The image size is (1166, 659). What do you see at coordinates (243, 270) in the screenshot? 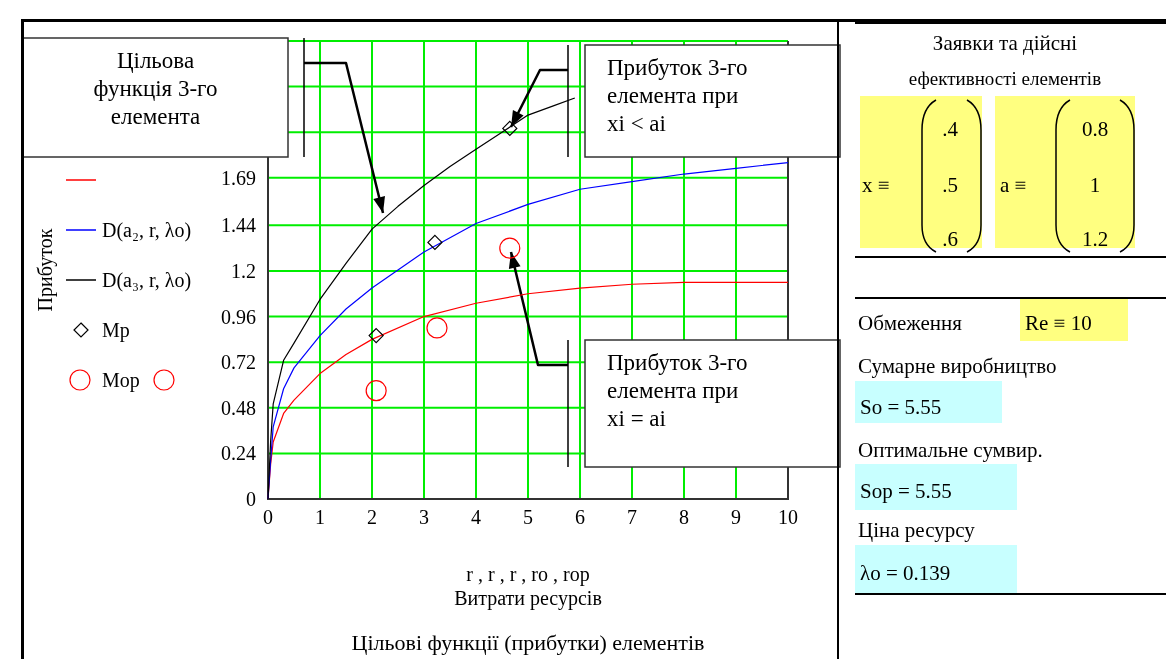
I see `y-tick-label: 1.2` at bounding box center [243, 270].